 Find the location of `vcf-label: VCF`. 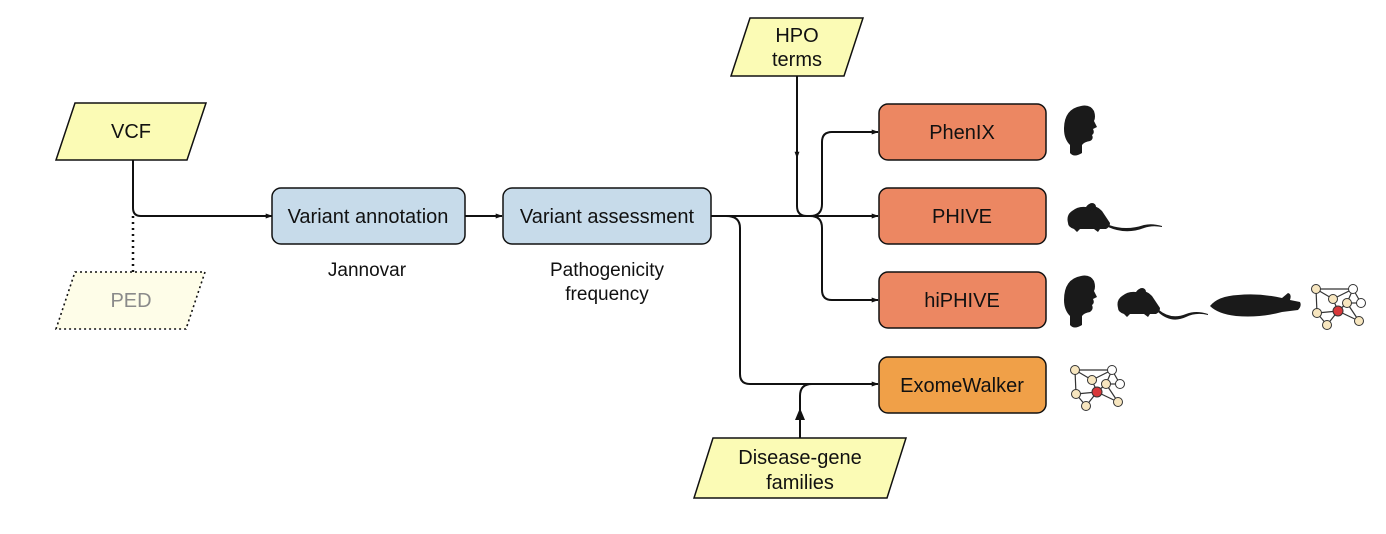

vcf-label: VCF is located at coordinates (131, 132).